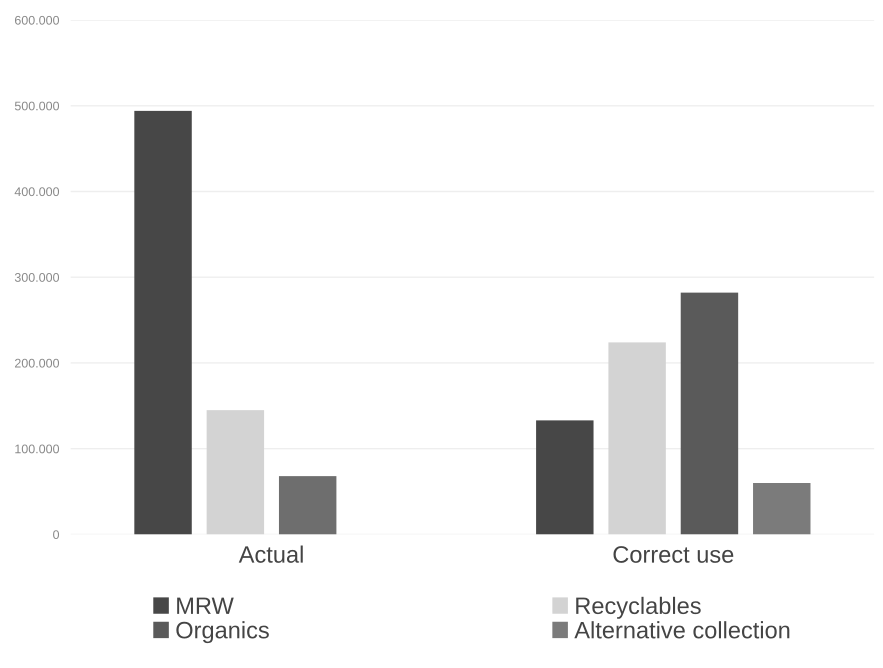 This screenshot has height=668, width=883. I want to click on legend-label: MRW, so click(205, 606).